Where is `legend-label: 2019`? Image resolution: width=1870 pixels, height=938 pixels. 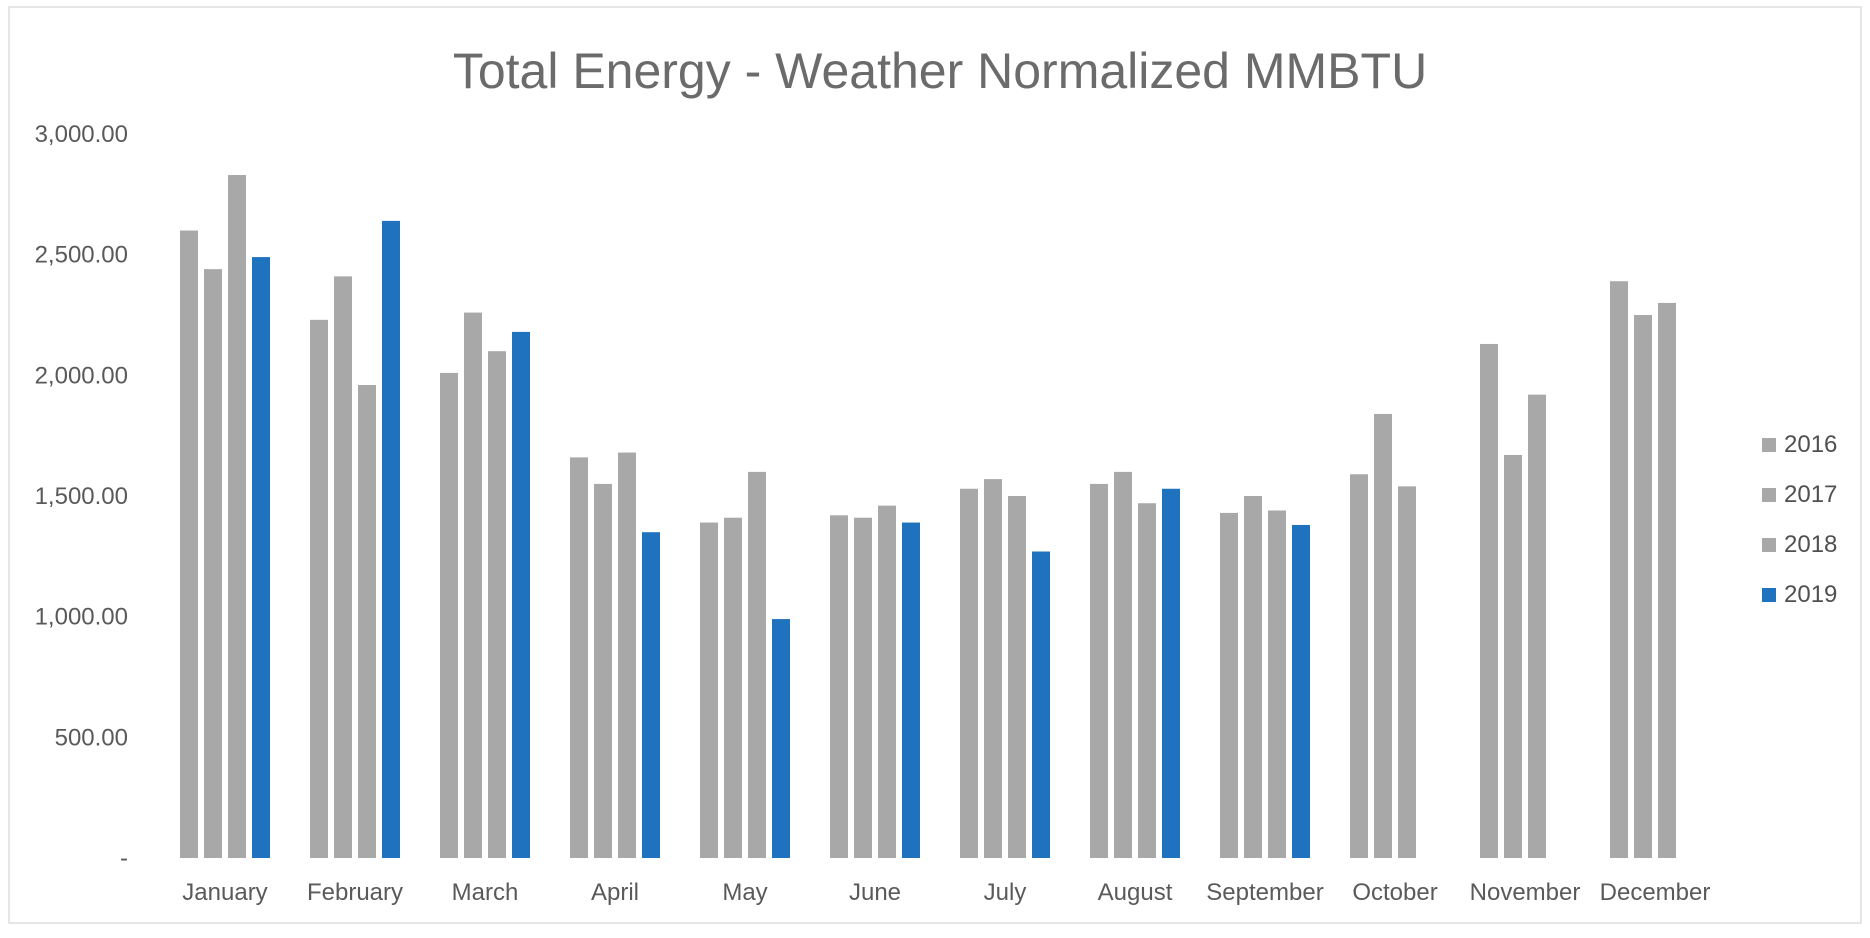
legend-label: 2019 is located at coordinates (1810, 594).